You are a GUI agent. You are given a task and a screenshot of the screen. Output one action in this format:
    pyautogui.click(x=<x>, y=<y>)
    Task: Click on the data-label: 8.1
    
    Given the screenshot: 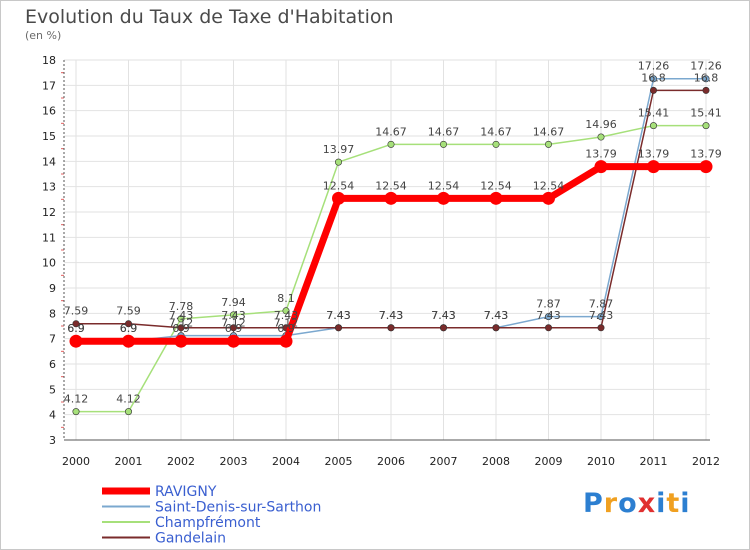 What is the action you would take?
    pyautogui.click(x=286, y=298)
    